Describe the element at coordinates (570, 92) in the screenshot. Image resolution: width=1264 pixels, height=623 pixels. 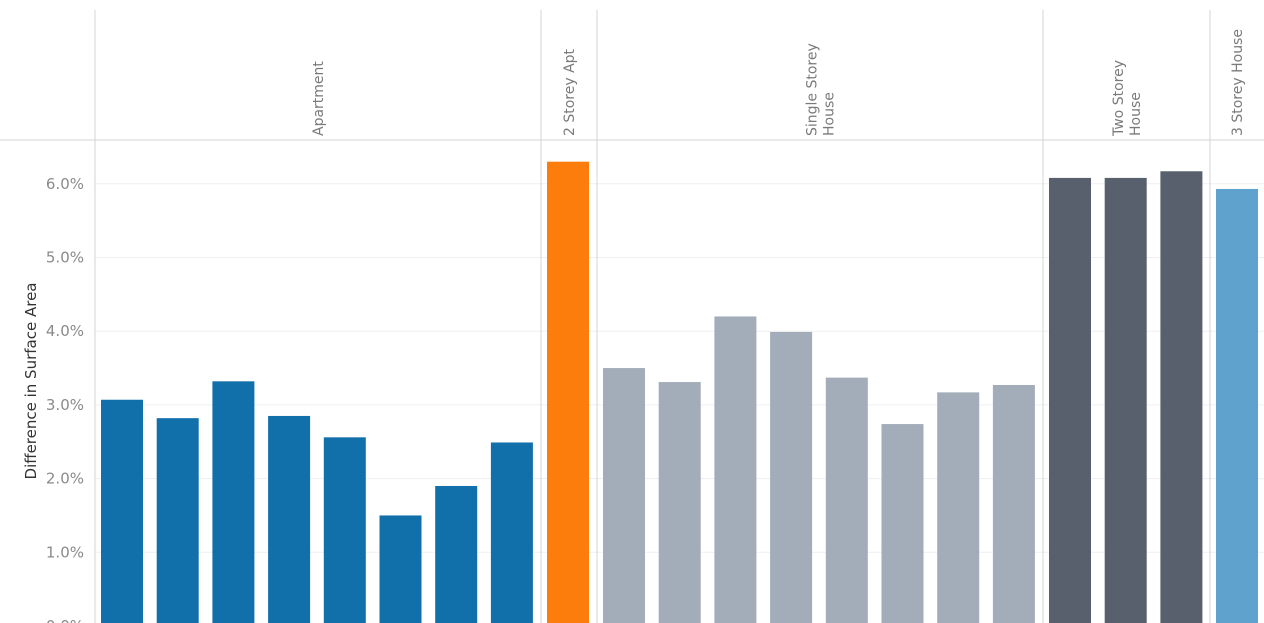
I see `group-header-label: 2 Storey Apt` at that location.